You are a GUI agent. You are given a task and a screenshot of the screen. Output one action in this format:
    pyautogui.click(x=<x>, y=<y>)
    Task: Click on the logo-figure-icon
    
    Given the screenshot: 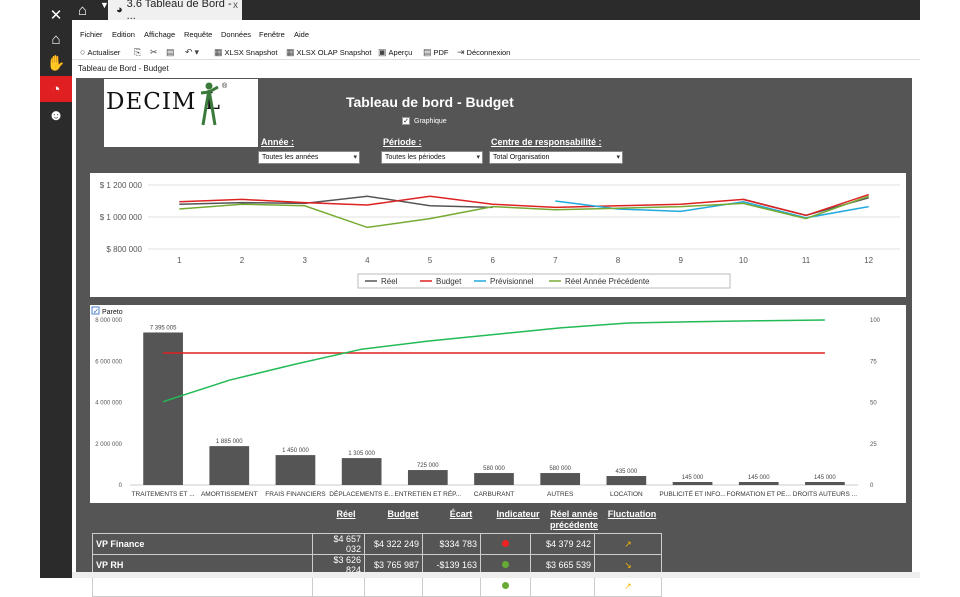 What is the action you would take?
    pyautogui.click(x=209, y=104)
    